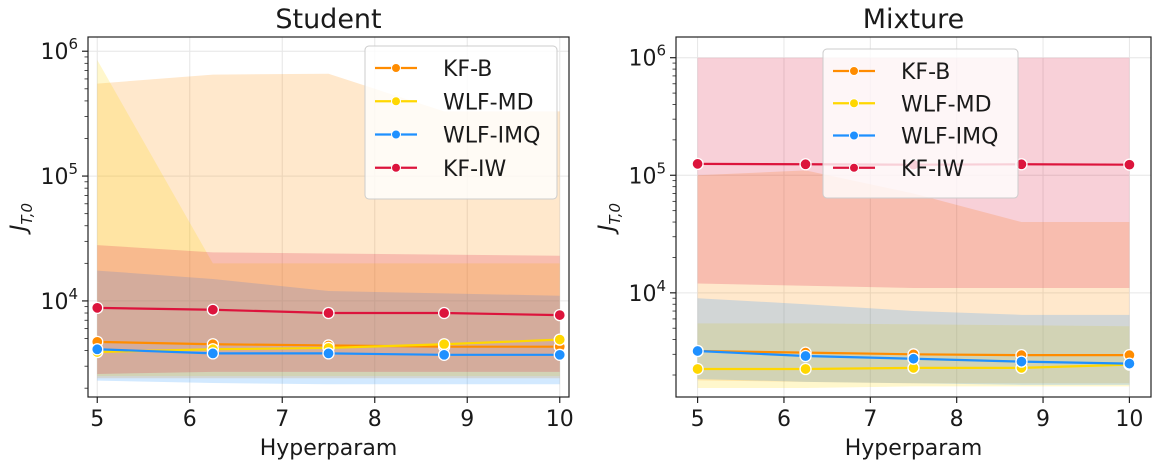 Image resolution: width=1159 pixels, height=464 pixels. I want to click on chart-student-legend-item-kf-b: KF-B, so click(433, 69).